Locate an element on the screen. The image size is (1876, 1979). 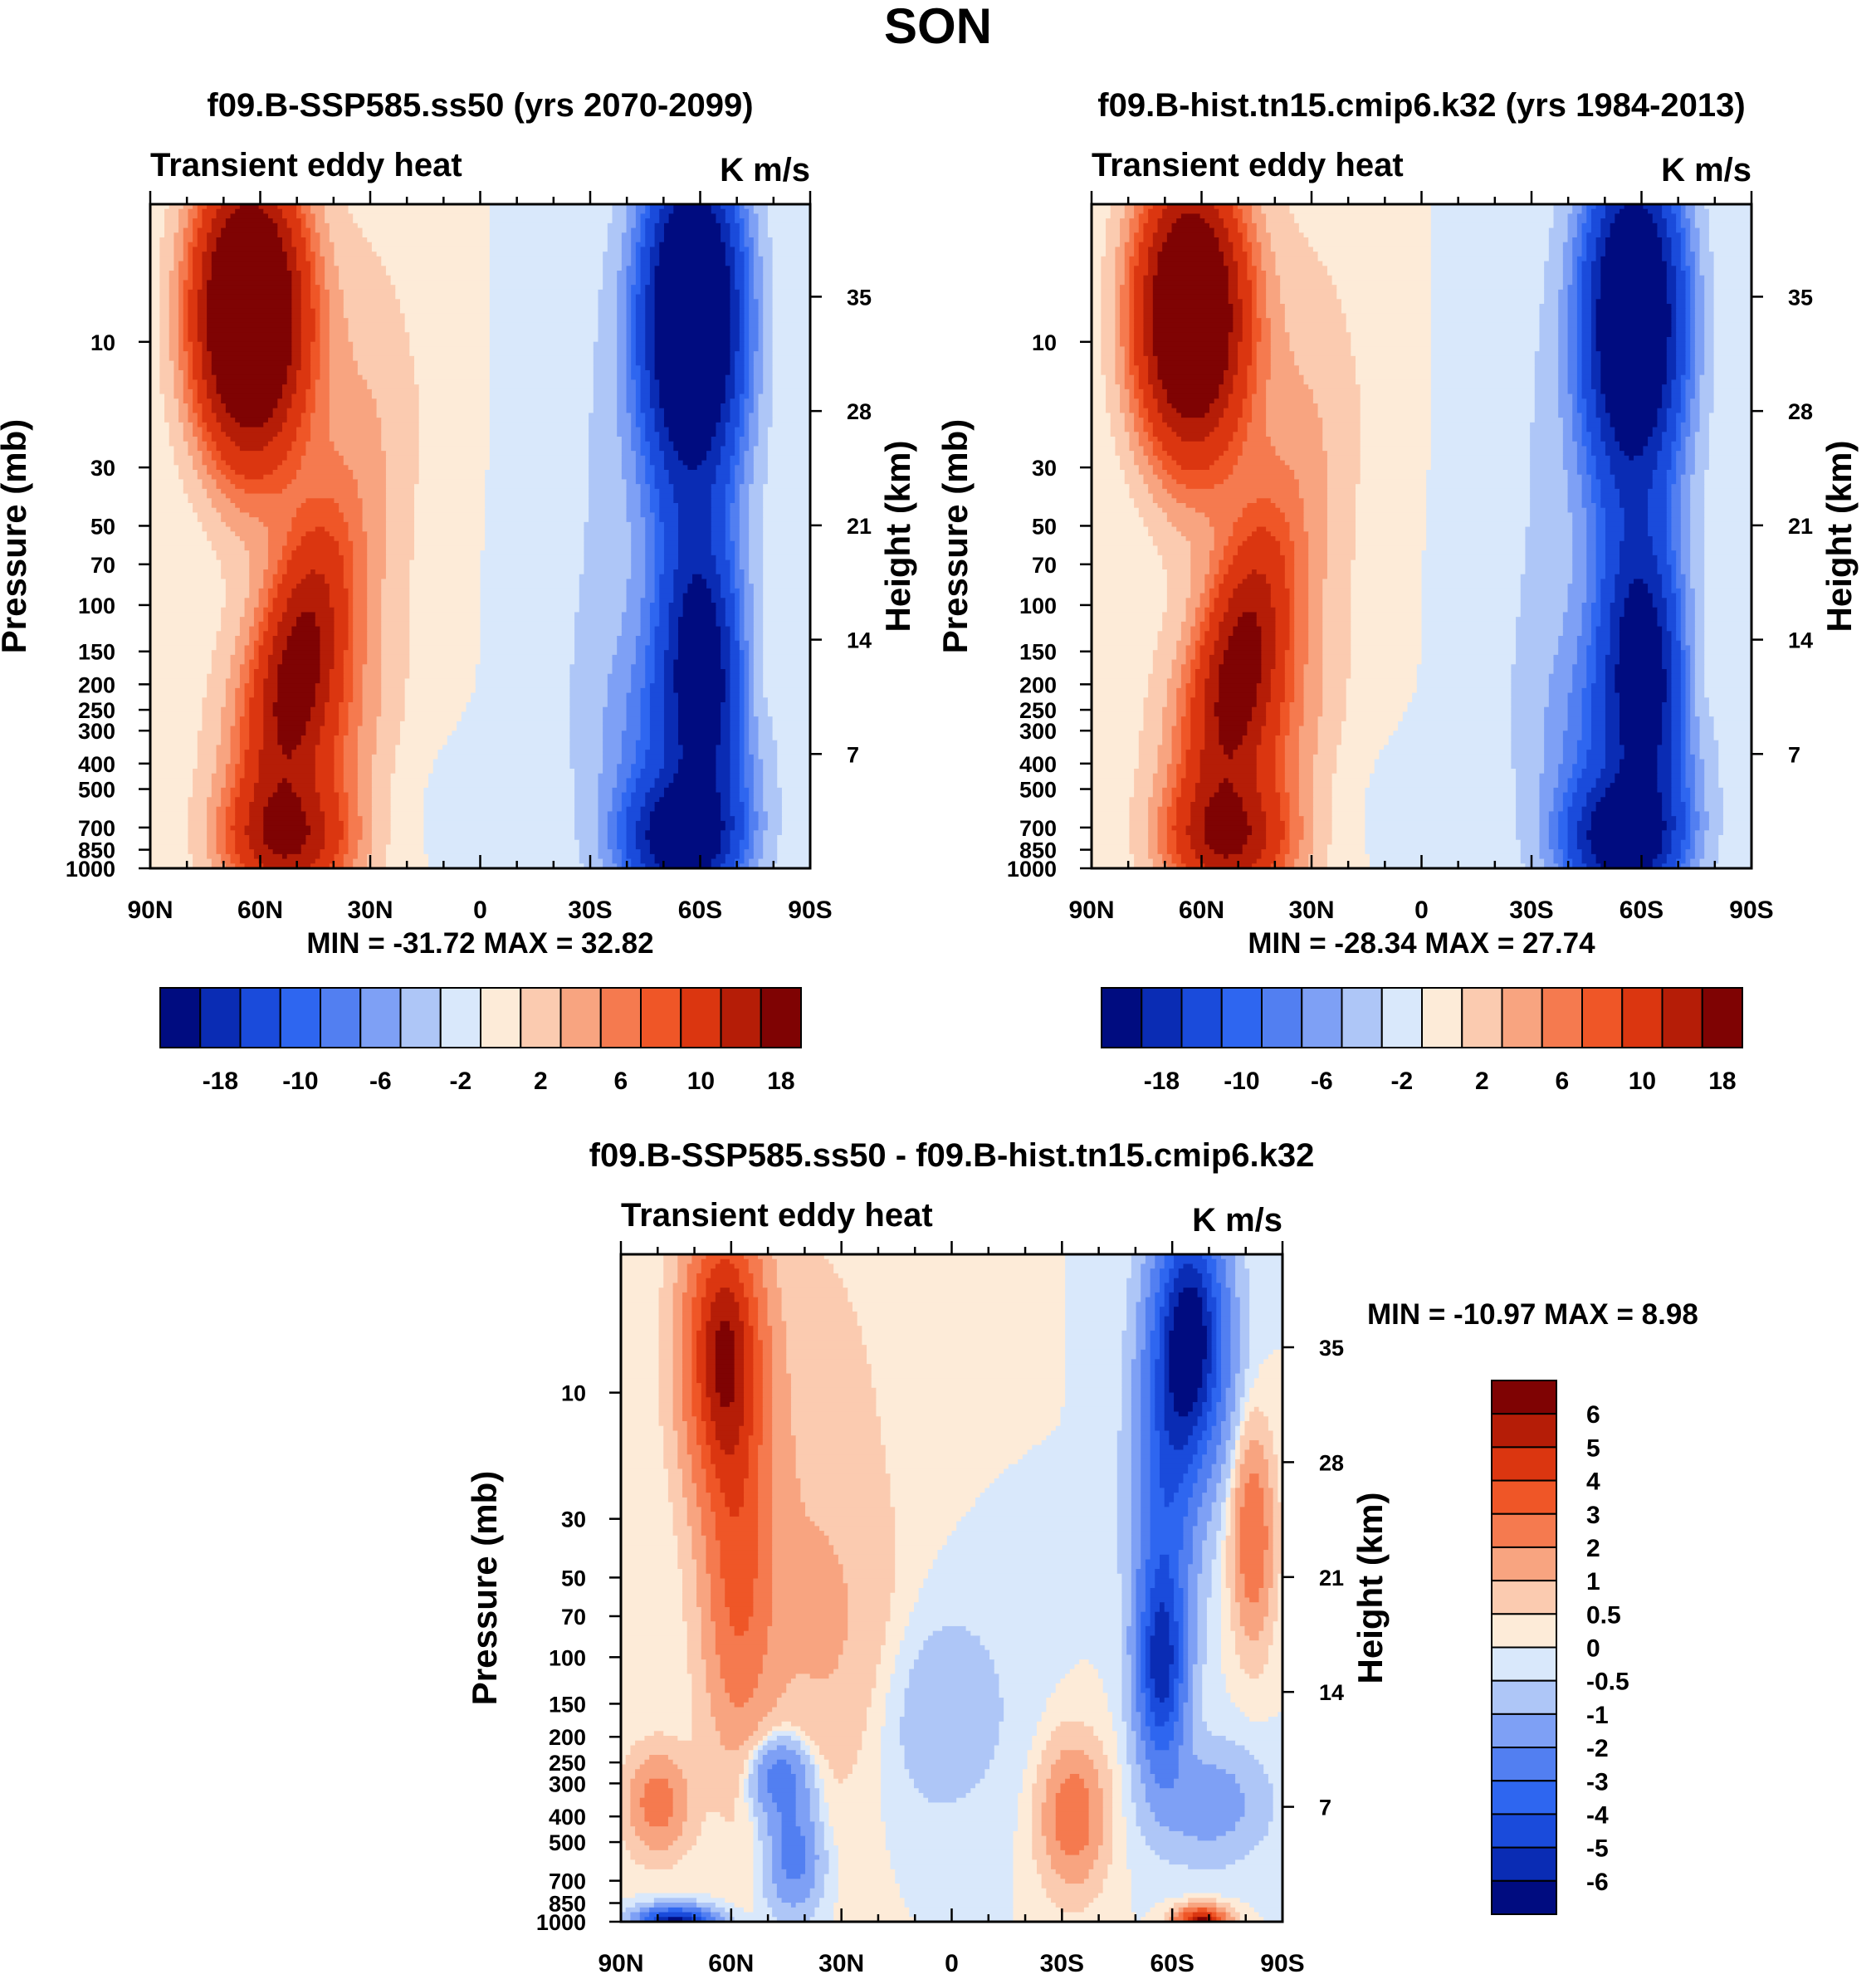
y-axis-right-label: Height (km) is located at coordinates (897, 537).